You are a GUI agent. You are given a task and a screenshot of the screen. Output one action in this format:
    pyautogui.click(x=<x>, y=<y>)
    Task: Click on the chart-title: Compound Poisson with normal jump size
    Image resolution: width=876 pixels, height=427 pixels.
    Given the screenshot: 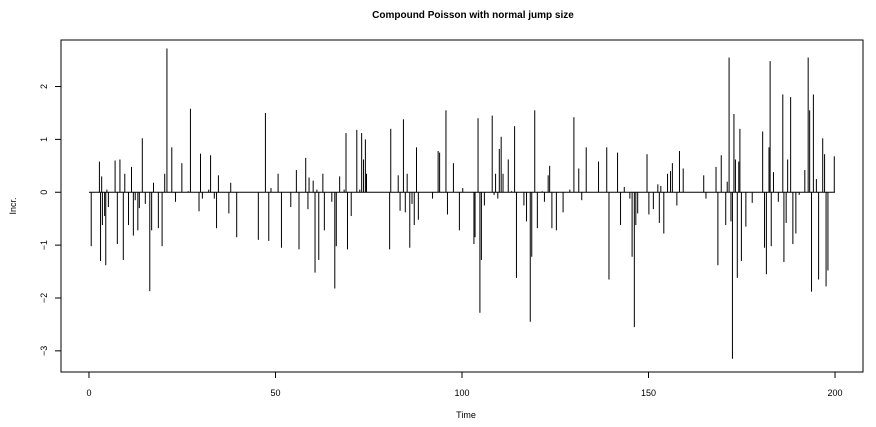 What is the action you would take?
    pyautogui.click(x=473, y=15)
    